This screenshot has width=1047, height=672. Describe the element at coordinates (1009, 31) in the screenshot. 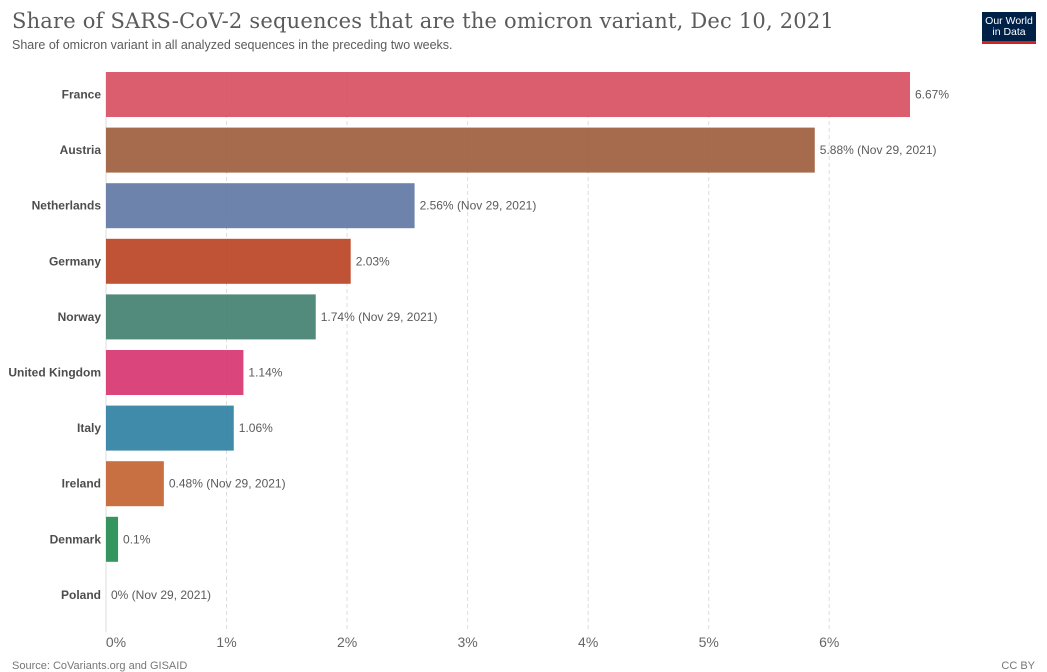

I see `logo-line-2: in Data` at that location.